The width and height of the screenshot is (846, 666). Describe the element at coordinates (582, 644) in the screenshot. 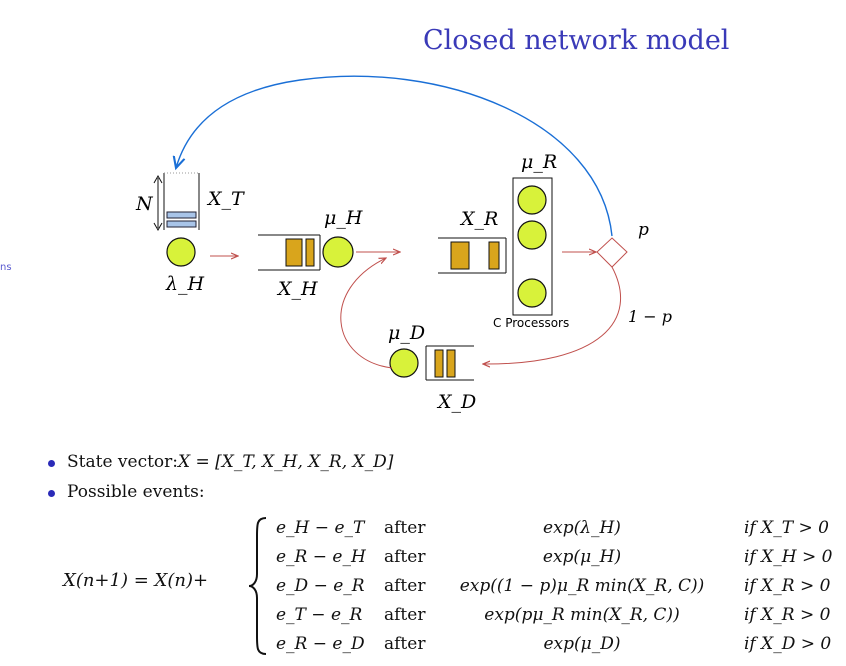

I see `event-rate: exp(μ_D)` at that location.